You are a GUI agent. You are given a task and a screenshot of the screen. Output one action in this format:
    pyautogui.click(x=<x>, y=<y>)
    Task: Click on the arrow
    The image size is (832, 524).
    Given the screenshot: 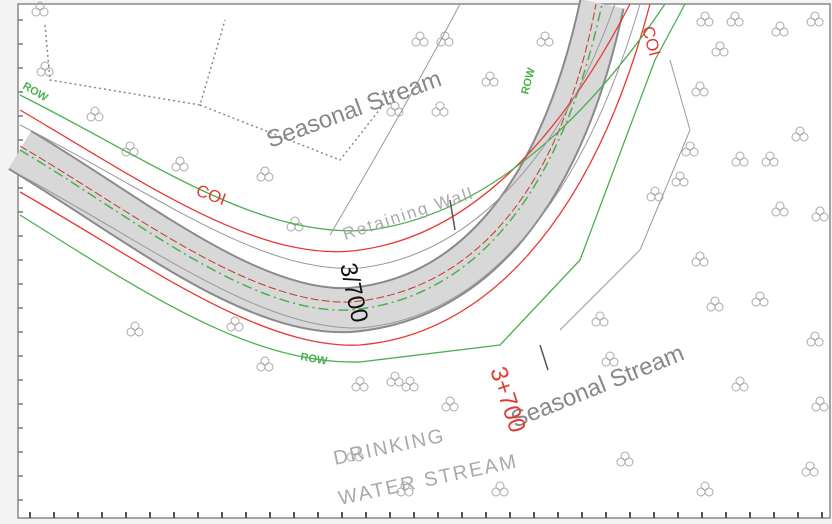 What is the action you would take?
    pyautogui.click(x=499, y=285)
    